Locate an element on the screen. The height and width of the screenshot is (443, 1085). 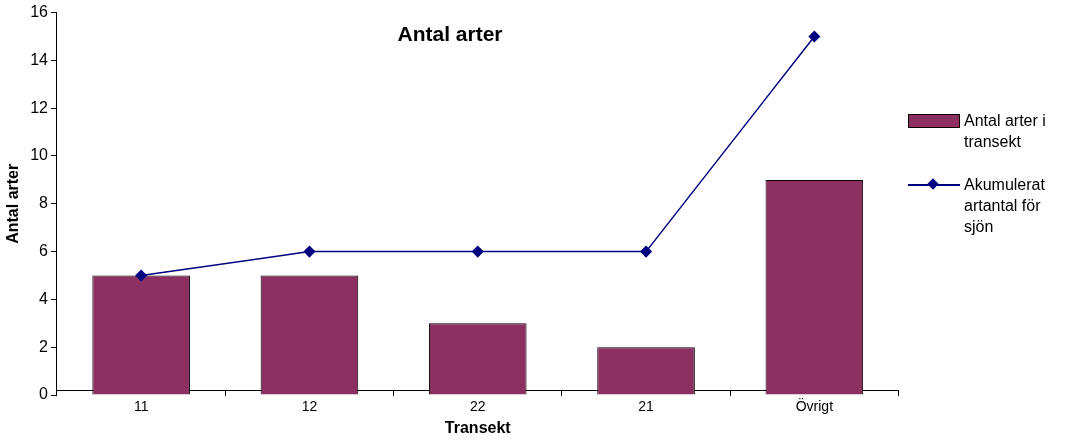
y-tick-label: 14 is located at coordinates (39, 59).